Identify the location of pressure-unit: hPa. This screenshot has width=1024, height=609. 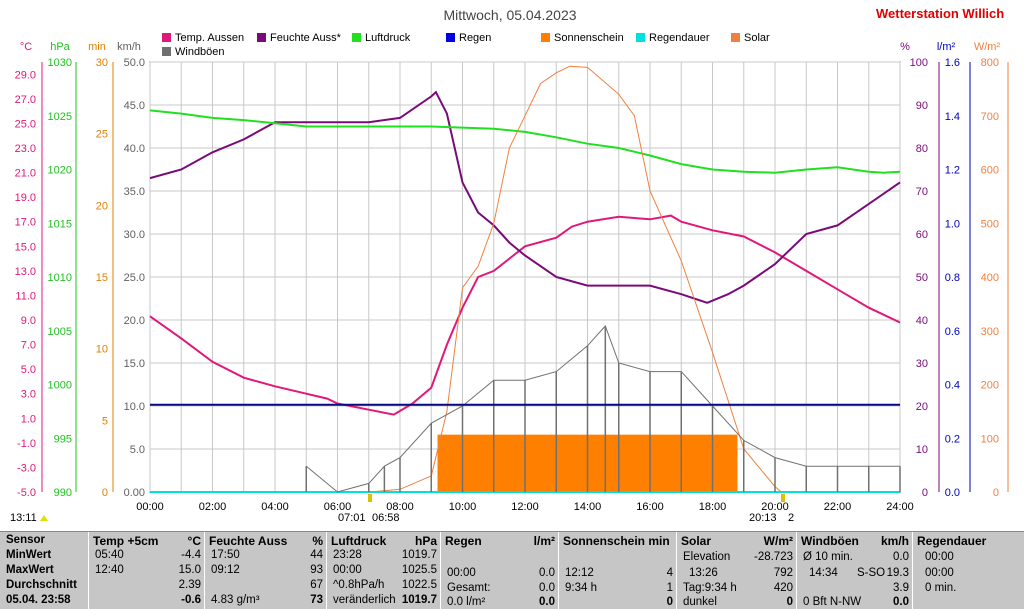
(425, 541).